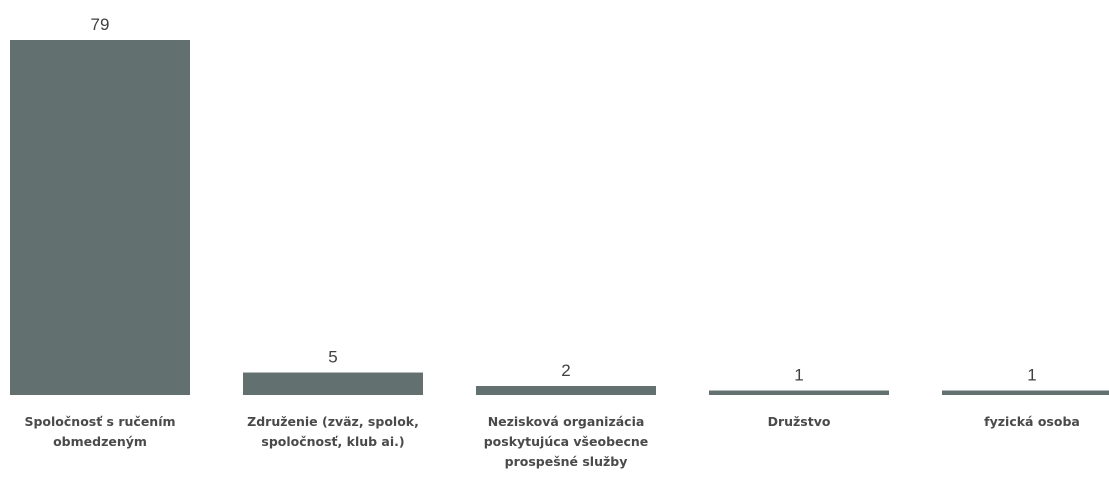  I want to click on value-label-2: 2, so click(565, 370).